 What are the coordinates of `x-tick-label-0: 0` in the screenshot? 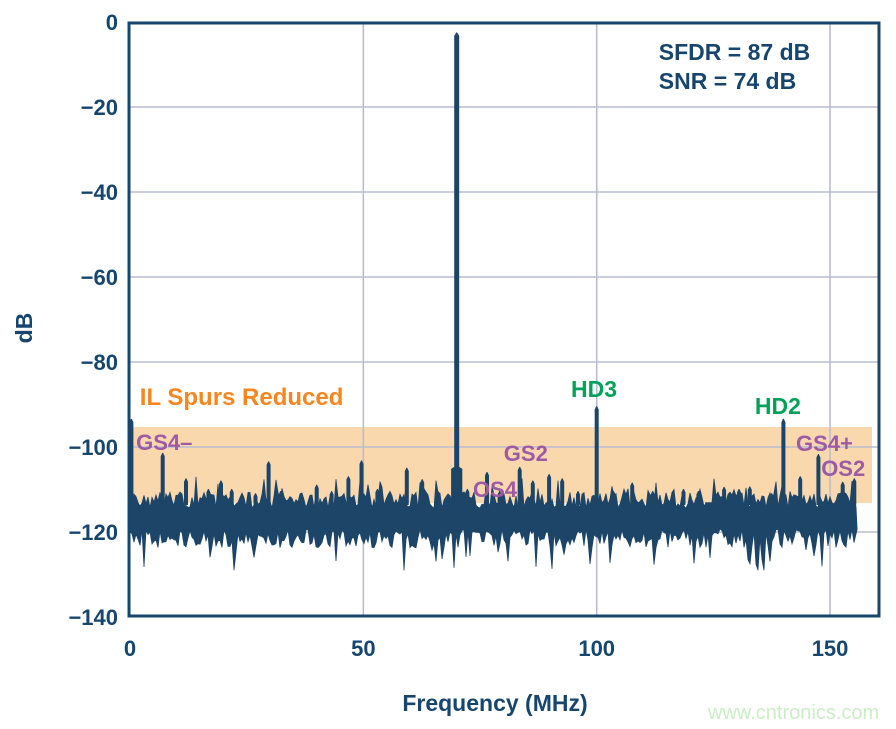 It's located at (130, 648).